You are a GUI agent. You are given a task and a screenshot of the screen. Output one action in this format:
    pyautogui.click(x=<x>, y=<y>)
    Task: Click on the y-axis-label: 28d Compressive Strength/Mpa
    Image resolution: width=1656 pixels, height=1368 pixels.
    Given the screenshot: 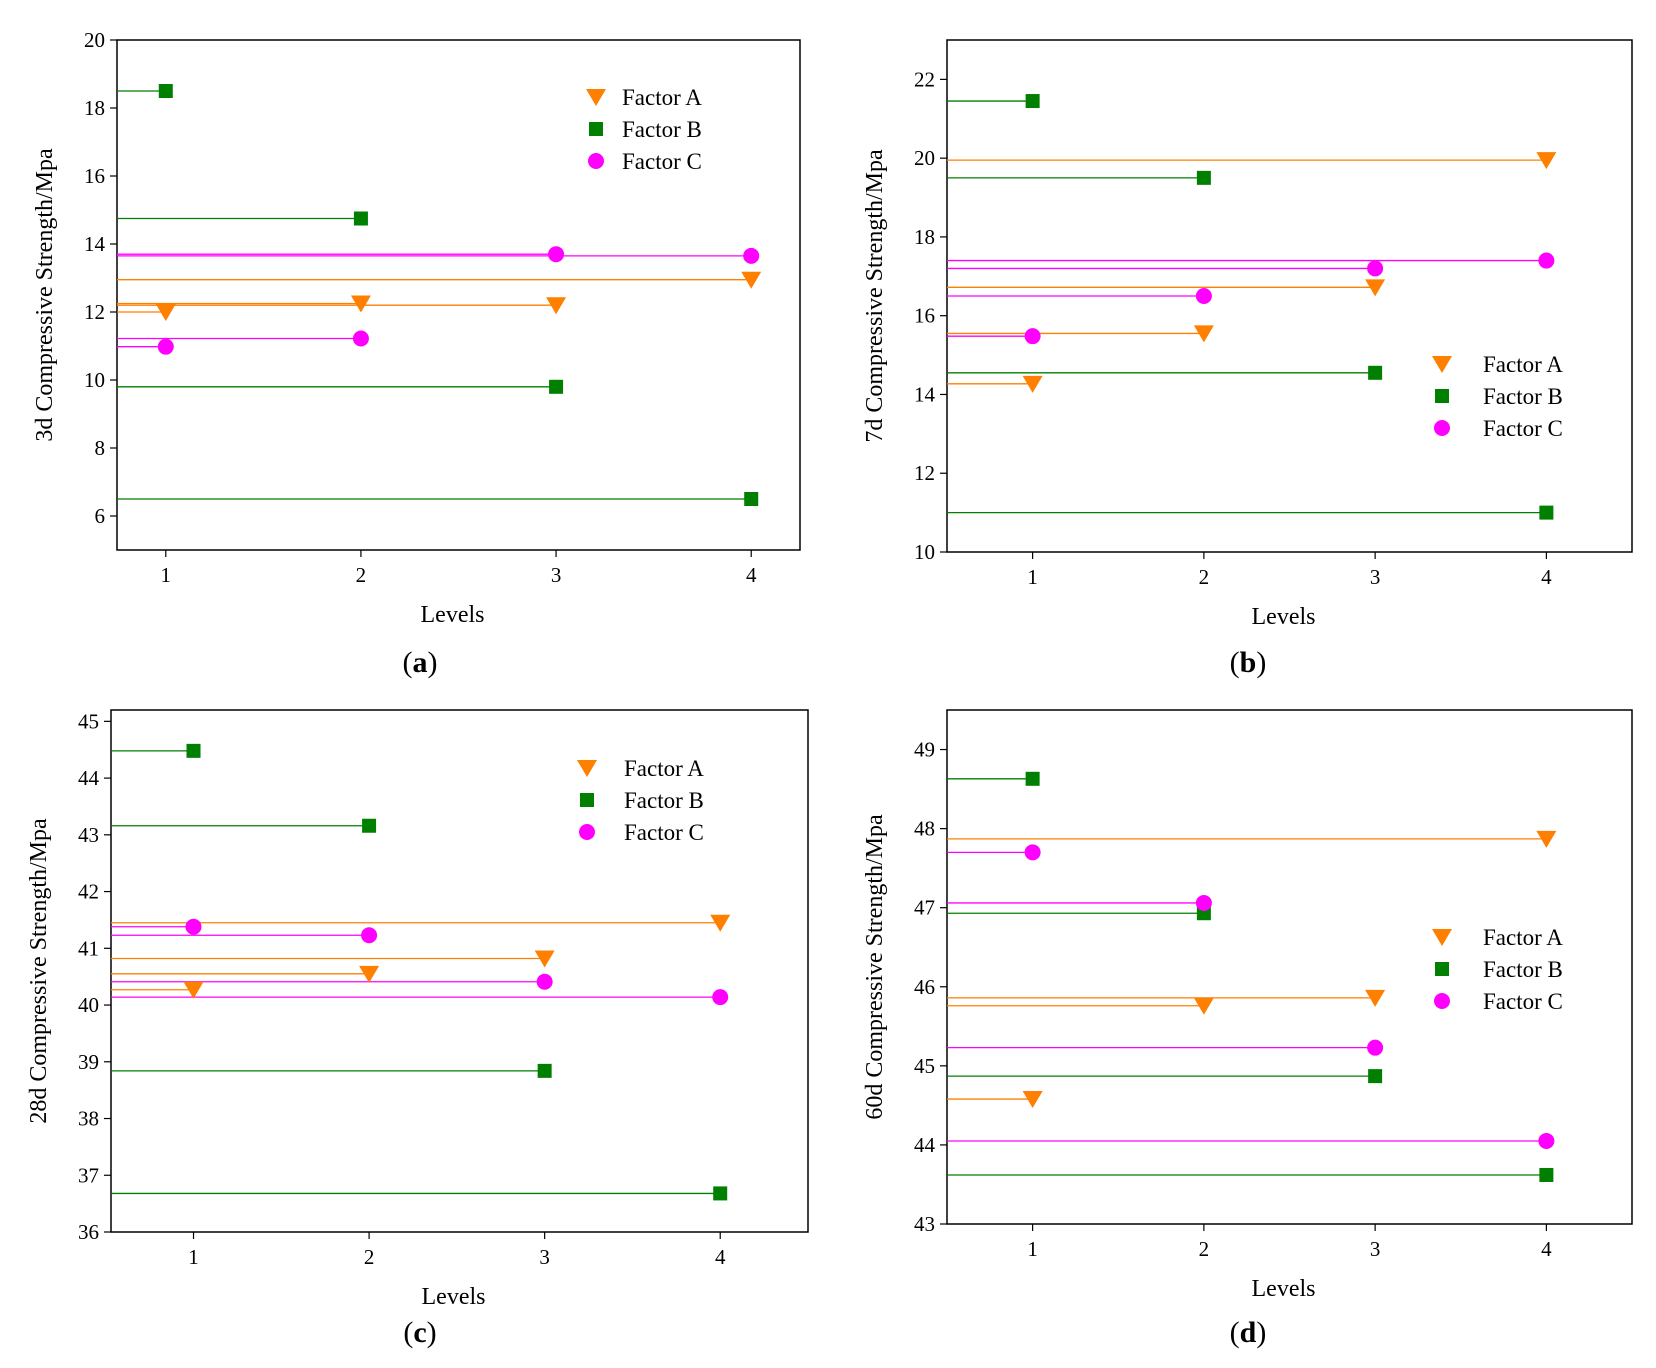 What is the action you would take?
    pyautogui.click(x=39, y=971)
    